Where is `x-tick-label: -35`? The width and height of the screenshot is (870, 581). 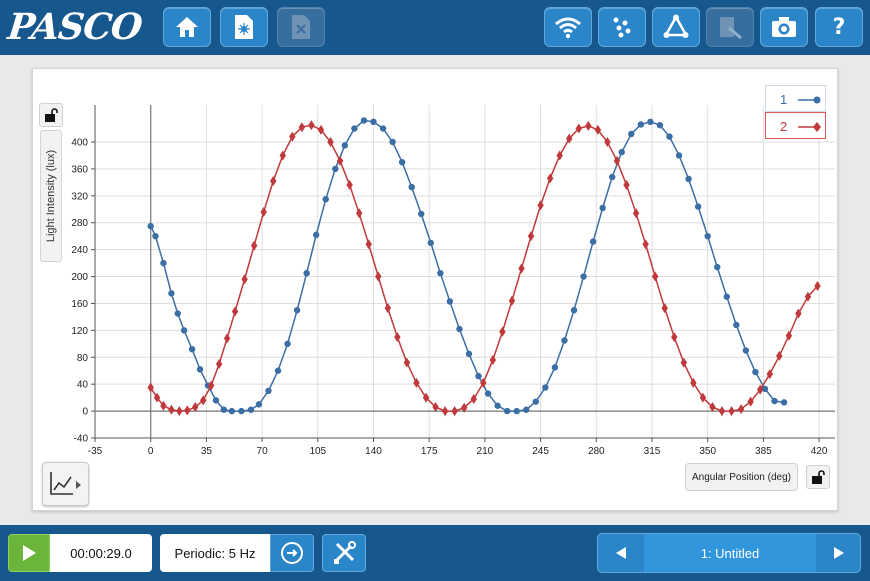 x-tick-label: -35 is located at coordinates (95, 451).